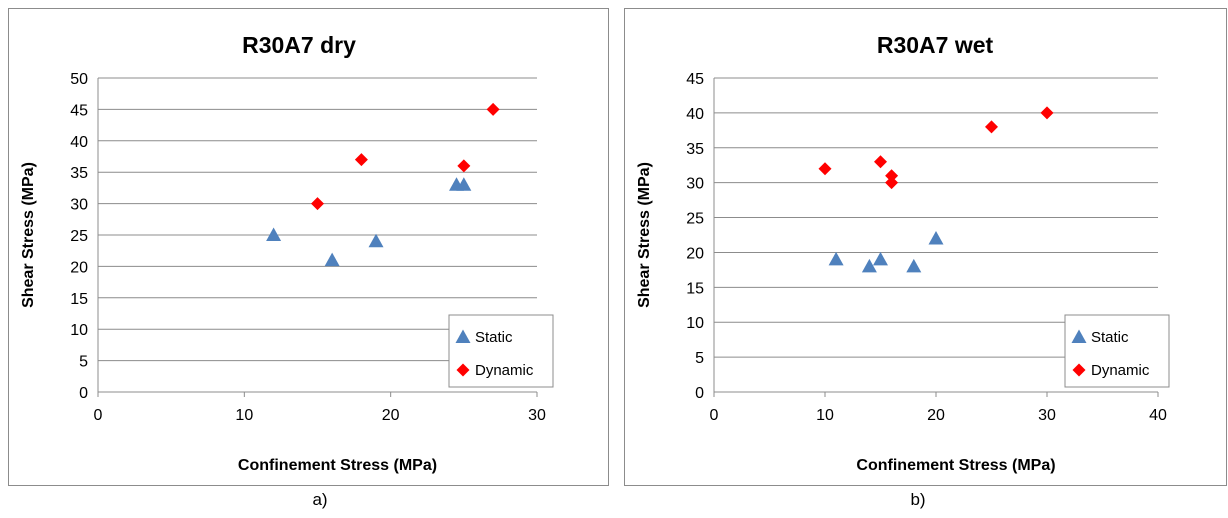  What do you see at coordinates (320, 499) in the screenshot?
I see `caption-a: a)` at bounding box center [320, 499].